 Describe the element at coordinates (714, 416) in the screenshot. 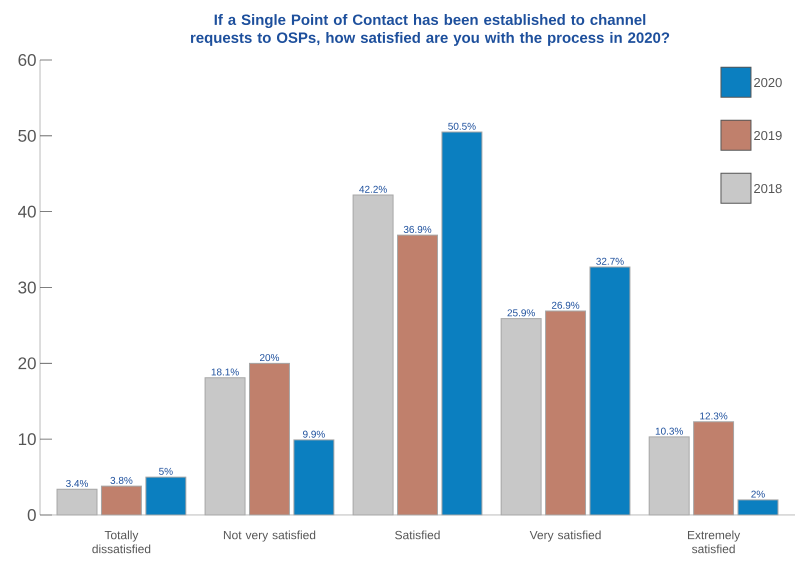

I see `data-label: 12.3%` at that location.